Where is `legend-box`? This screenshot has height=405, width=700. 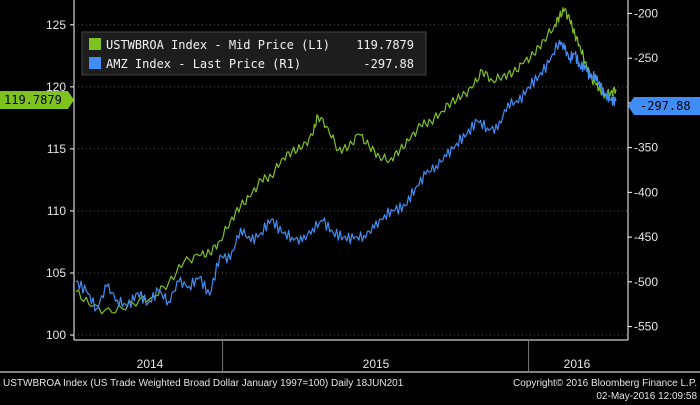 legend-box is located at coordinates (254, 53).